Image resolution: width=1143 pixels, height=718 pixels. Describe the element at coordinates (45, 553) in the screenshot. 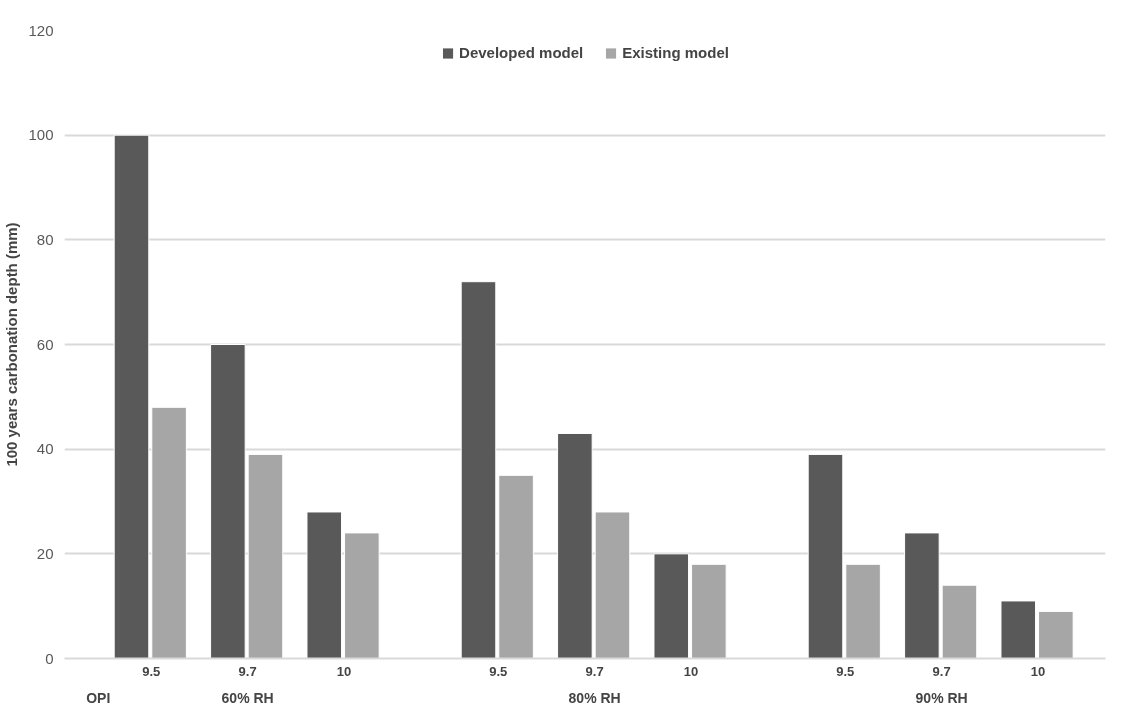

I see `y-tick-label: 20` at that location.